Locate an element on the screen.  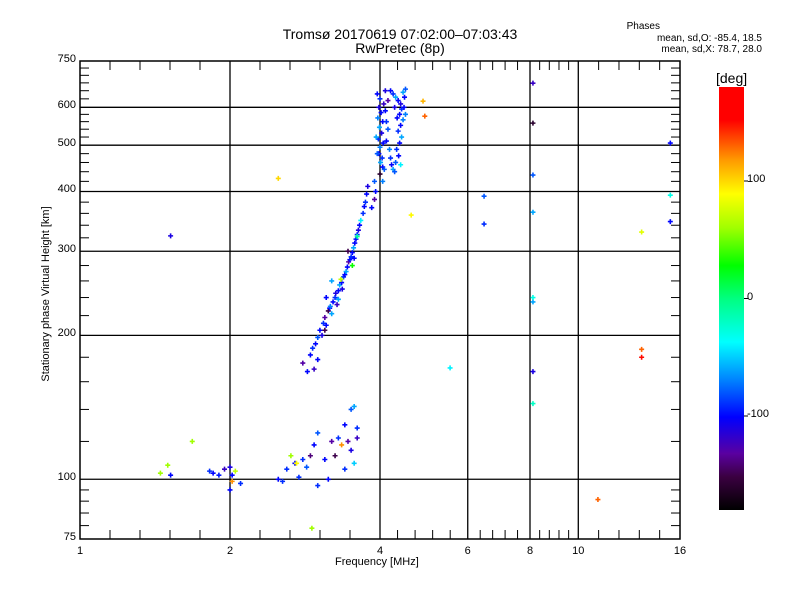
y-tick-label: 750 is located at coordinates (66, 59).